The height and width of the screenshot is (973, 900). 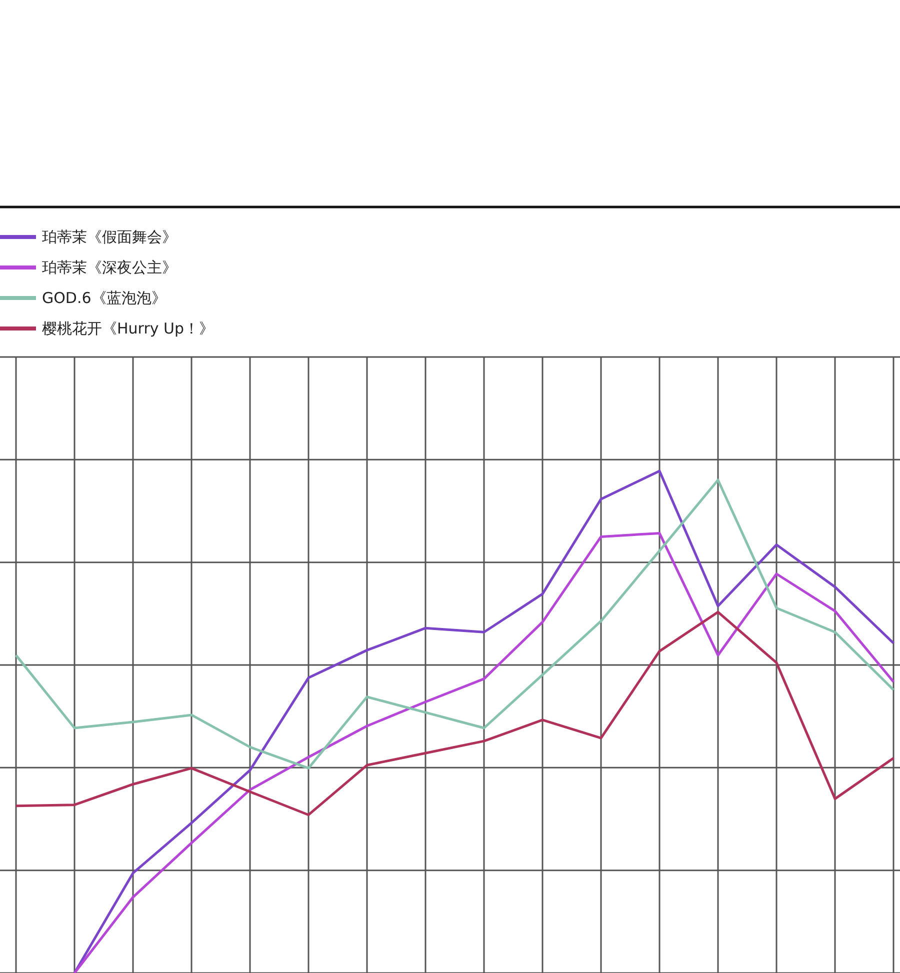 What do you see at coordinates (109, 237) in the screenshot?
I see `legend-label: 珀蒂茉《假面舞会》` at bounding box center [109, 237].